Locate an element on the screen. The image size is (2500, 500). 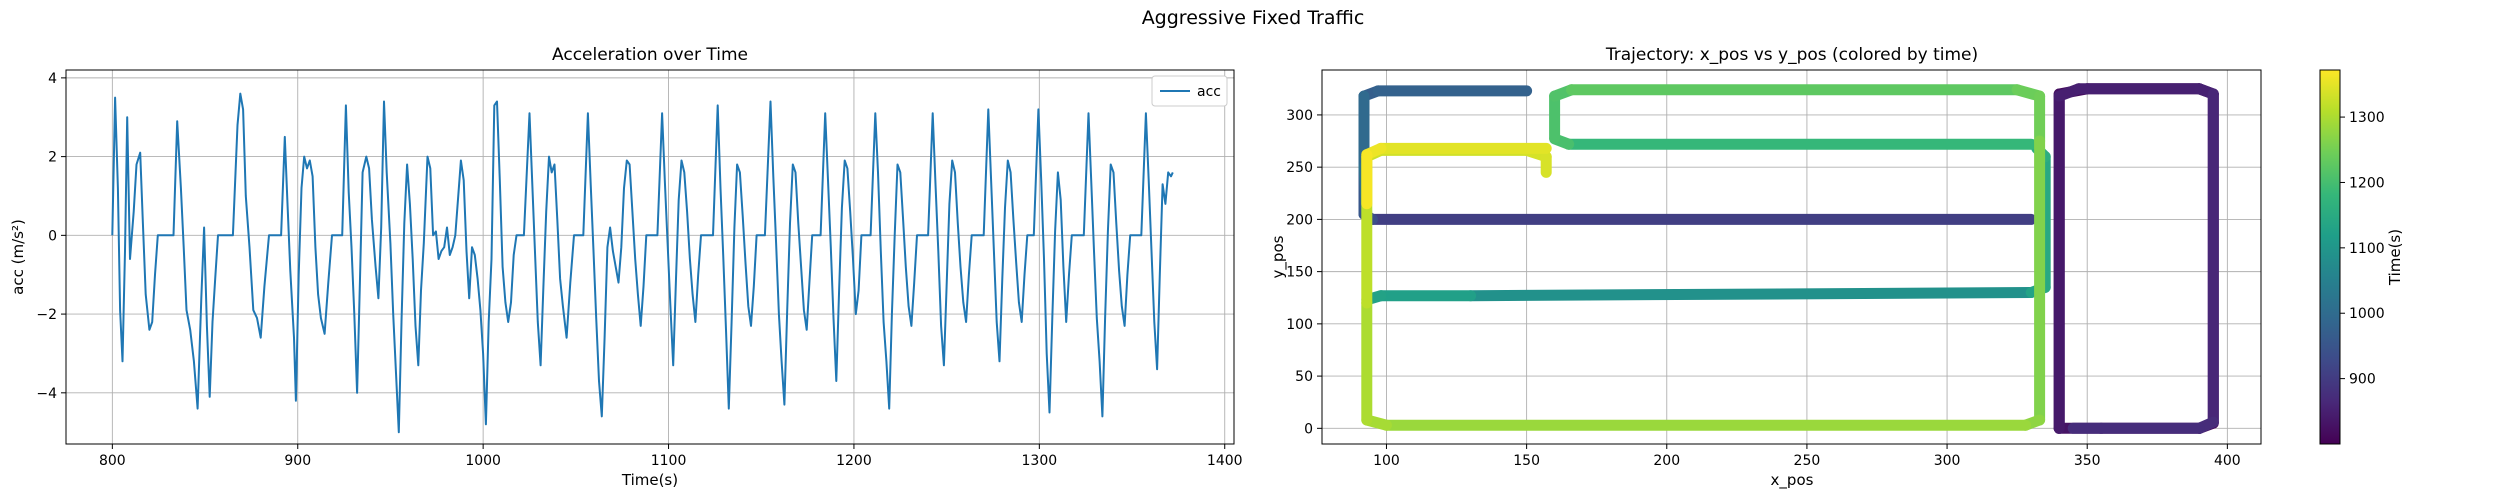
traj-y-tick-label: 50 is located at coordinates (1304, 377).